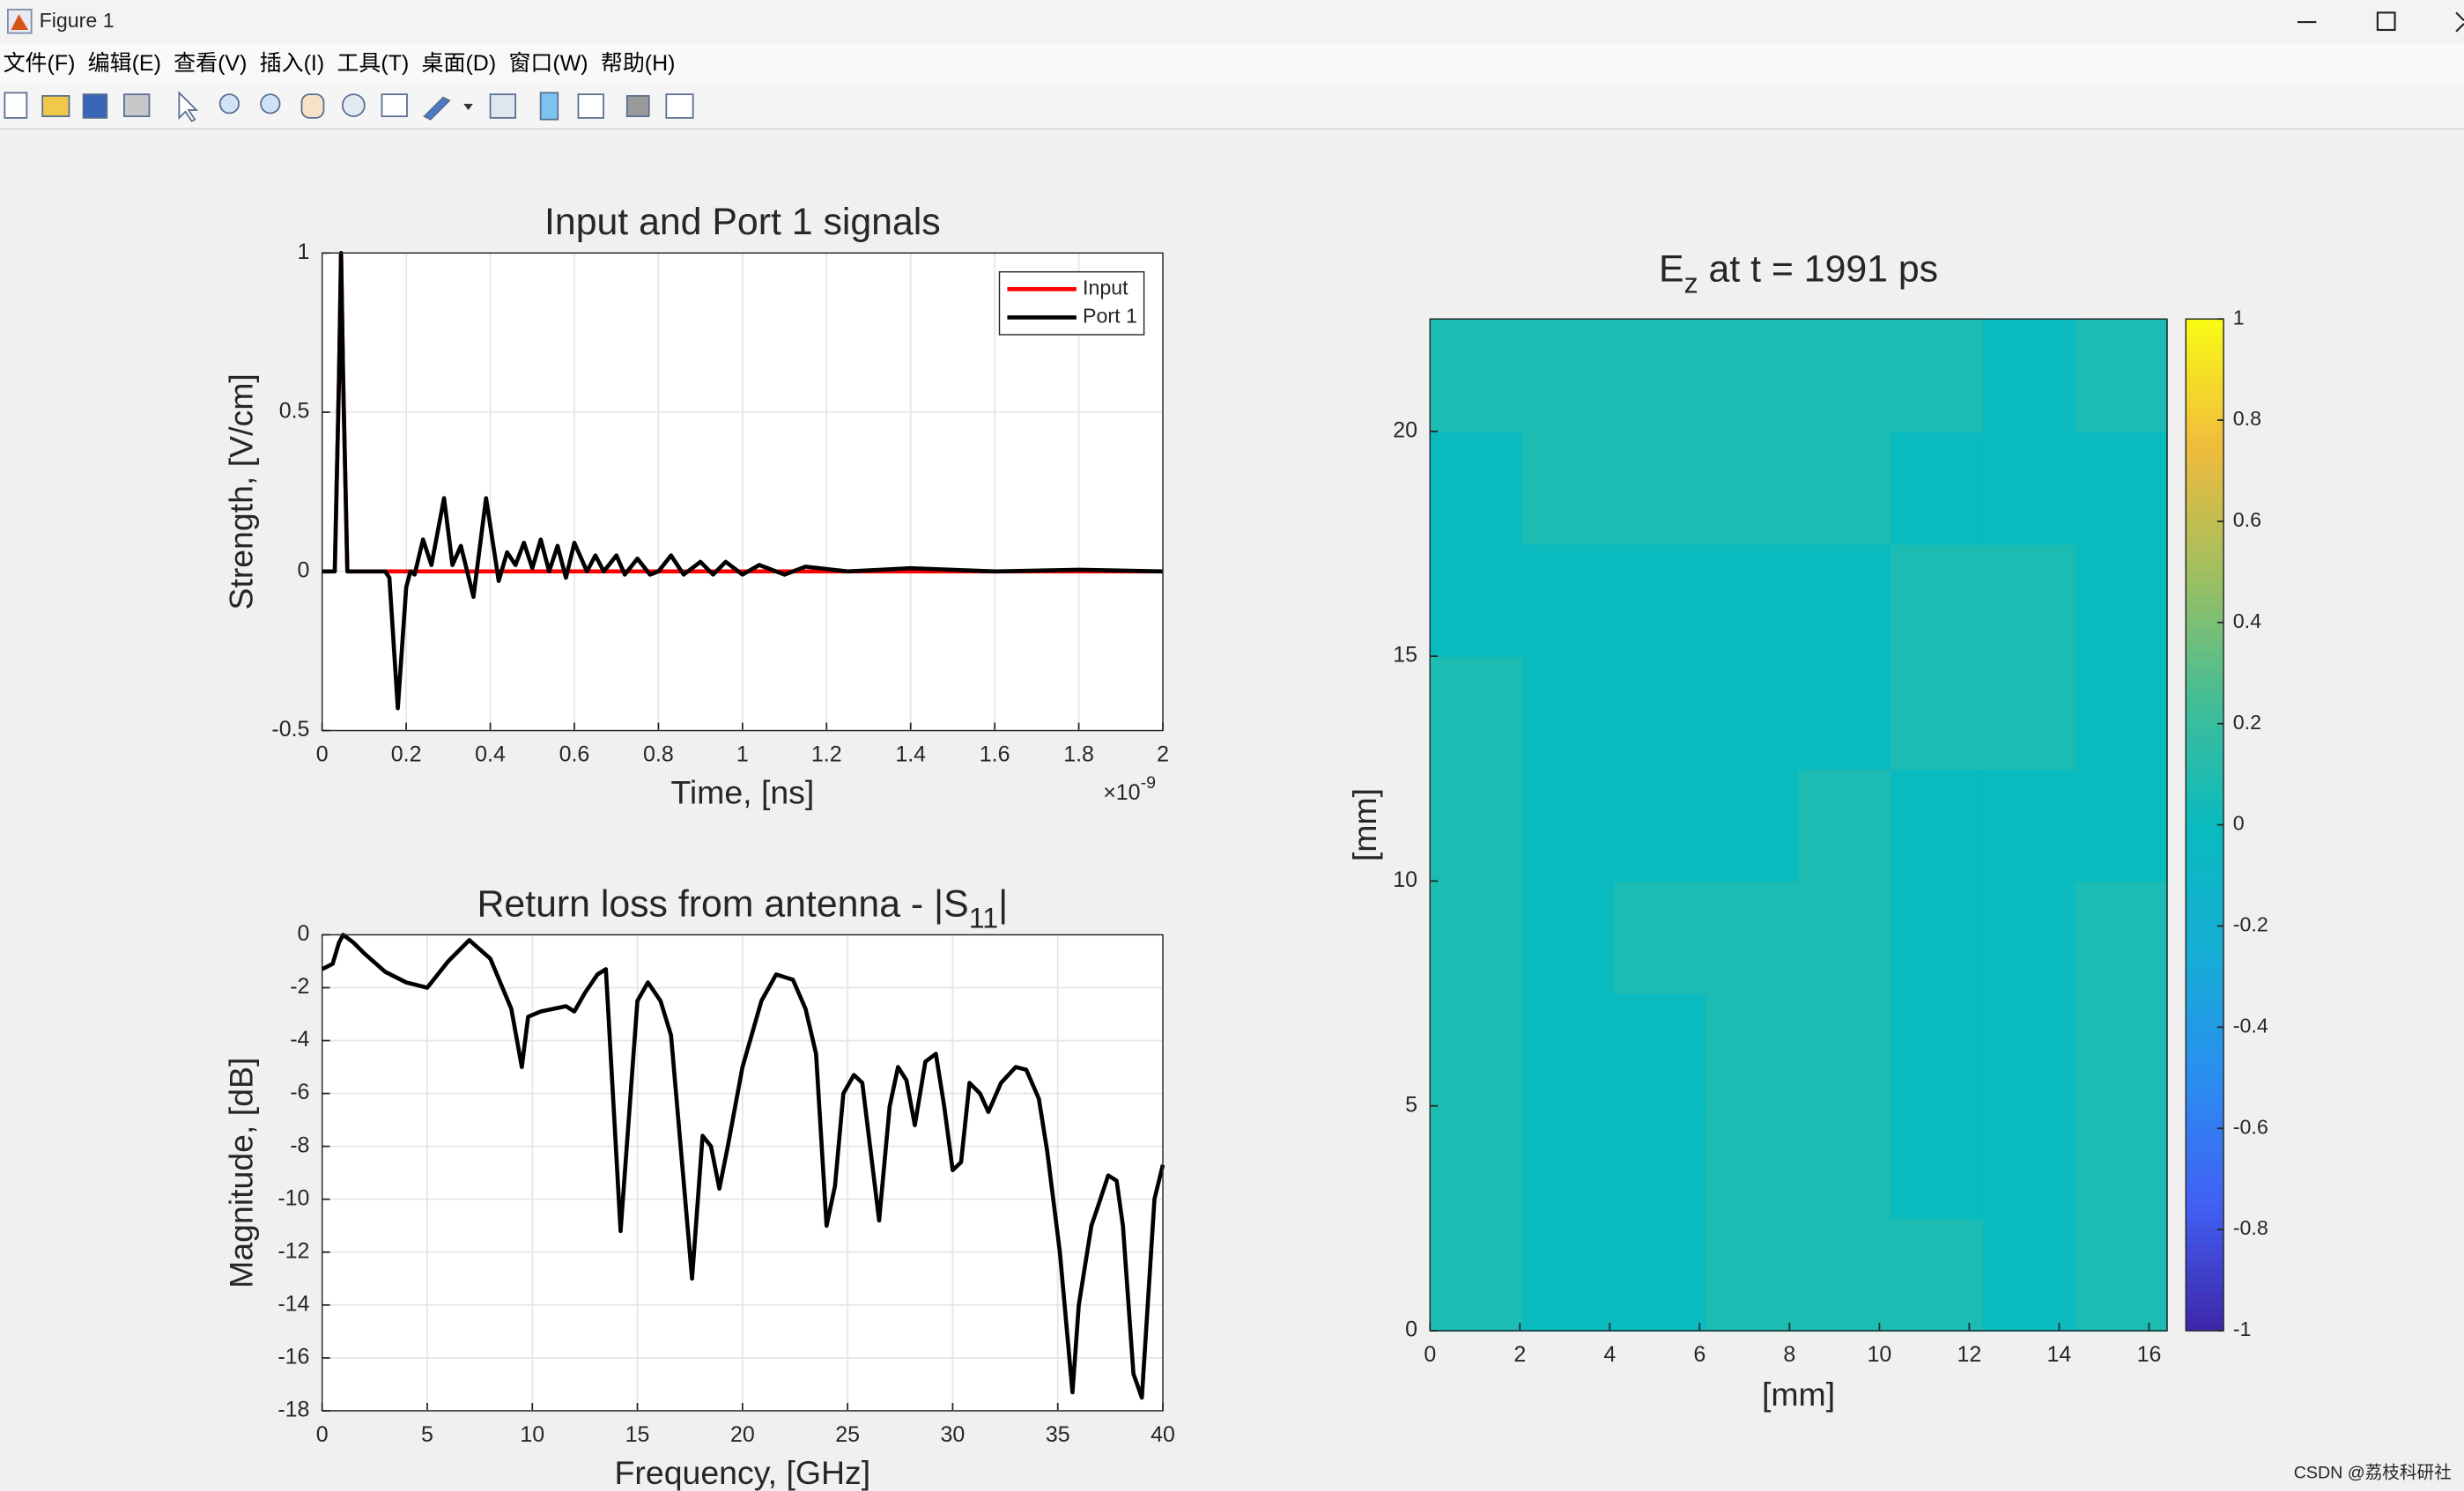 Image resolution: width=2464 pixels, height=1491 pixels. Describe the element at coordinates (437, 108) in the screenshot. I see `brush-button` at that location.